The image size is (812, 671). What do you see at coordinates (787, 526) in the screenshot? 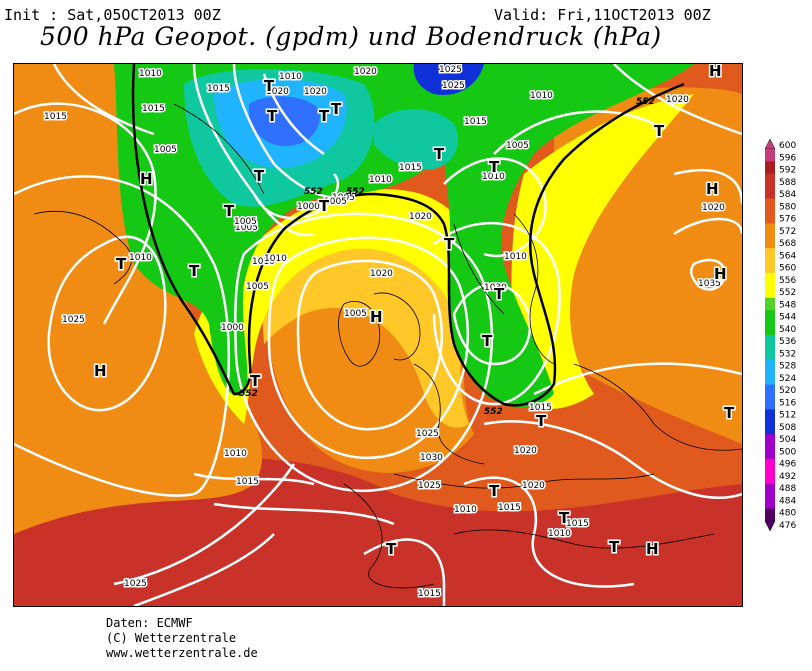
I see `scale-label: 476` at bounding box center [787, 526].